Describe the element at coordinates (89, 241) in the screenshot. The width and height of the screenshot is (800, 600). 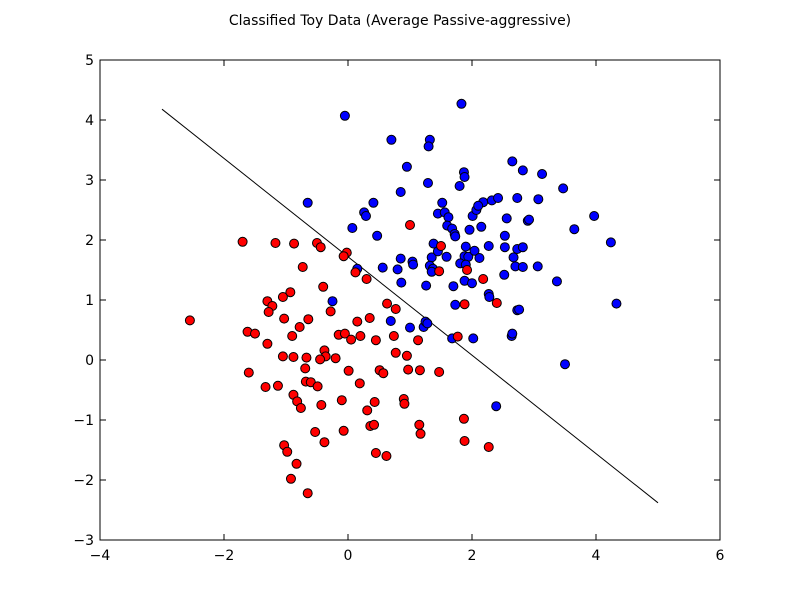
I see `y-tick-label: 2` at that location.